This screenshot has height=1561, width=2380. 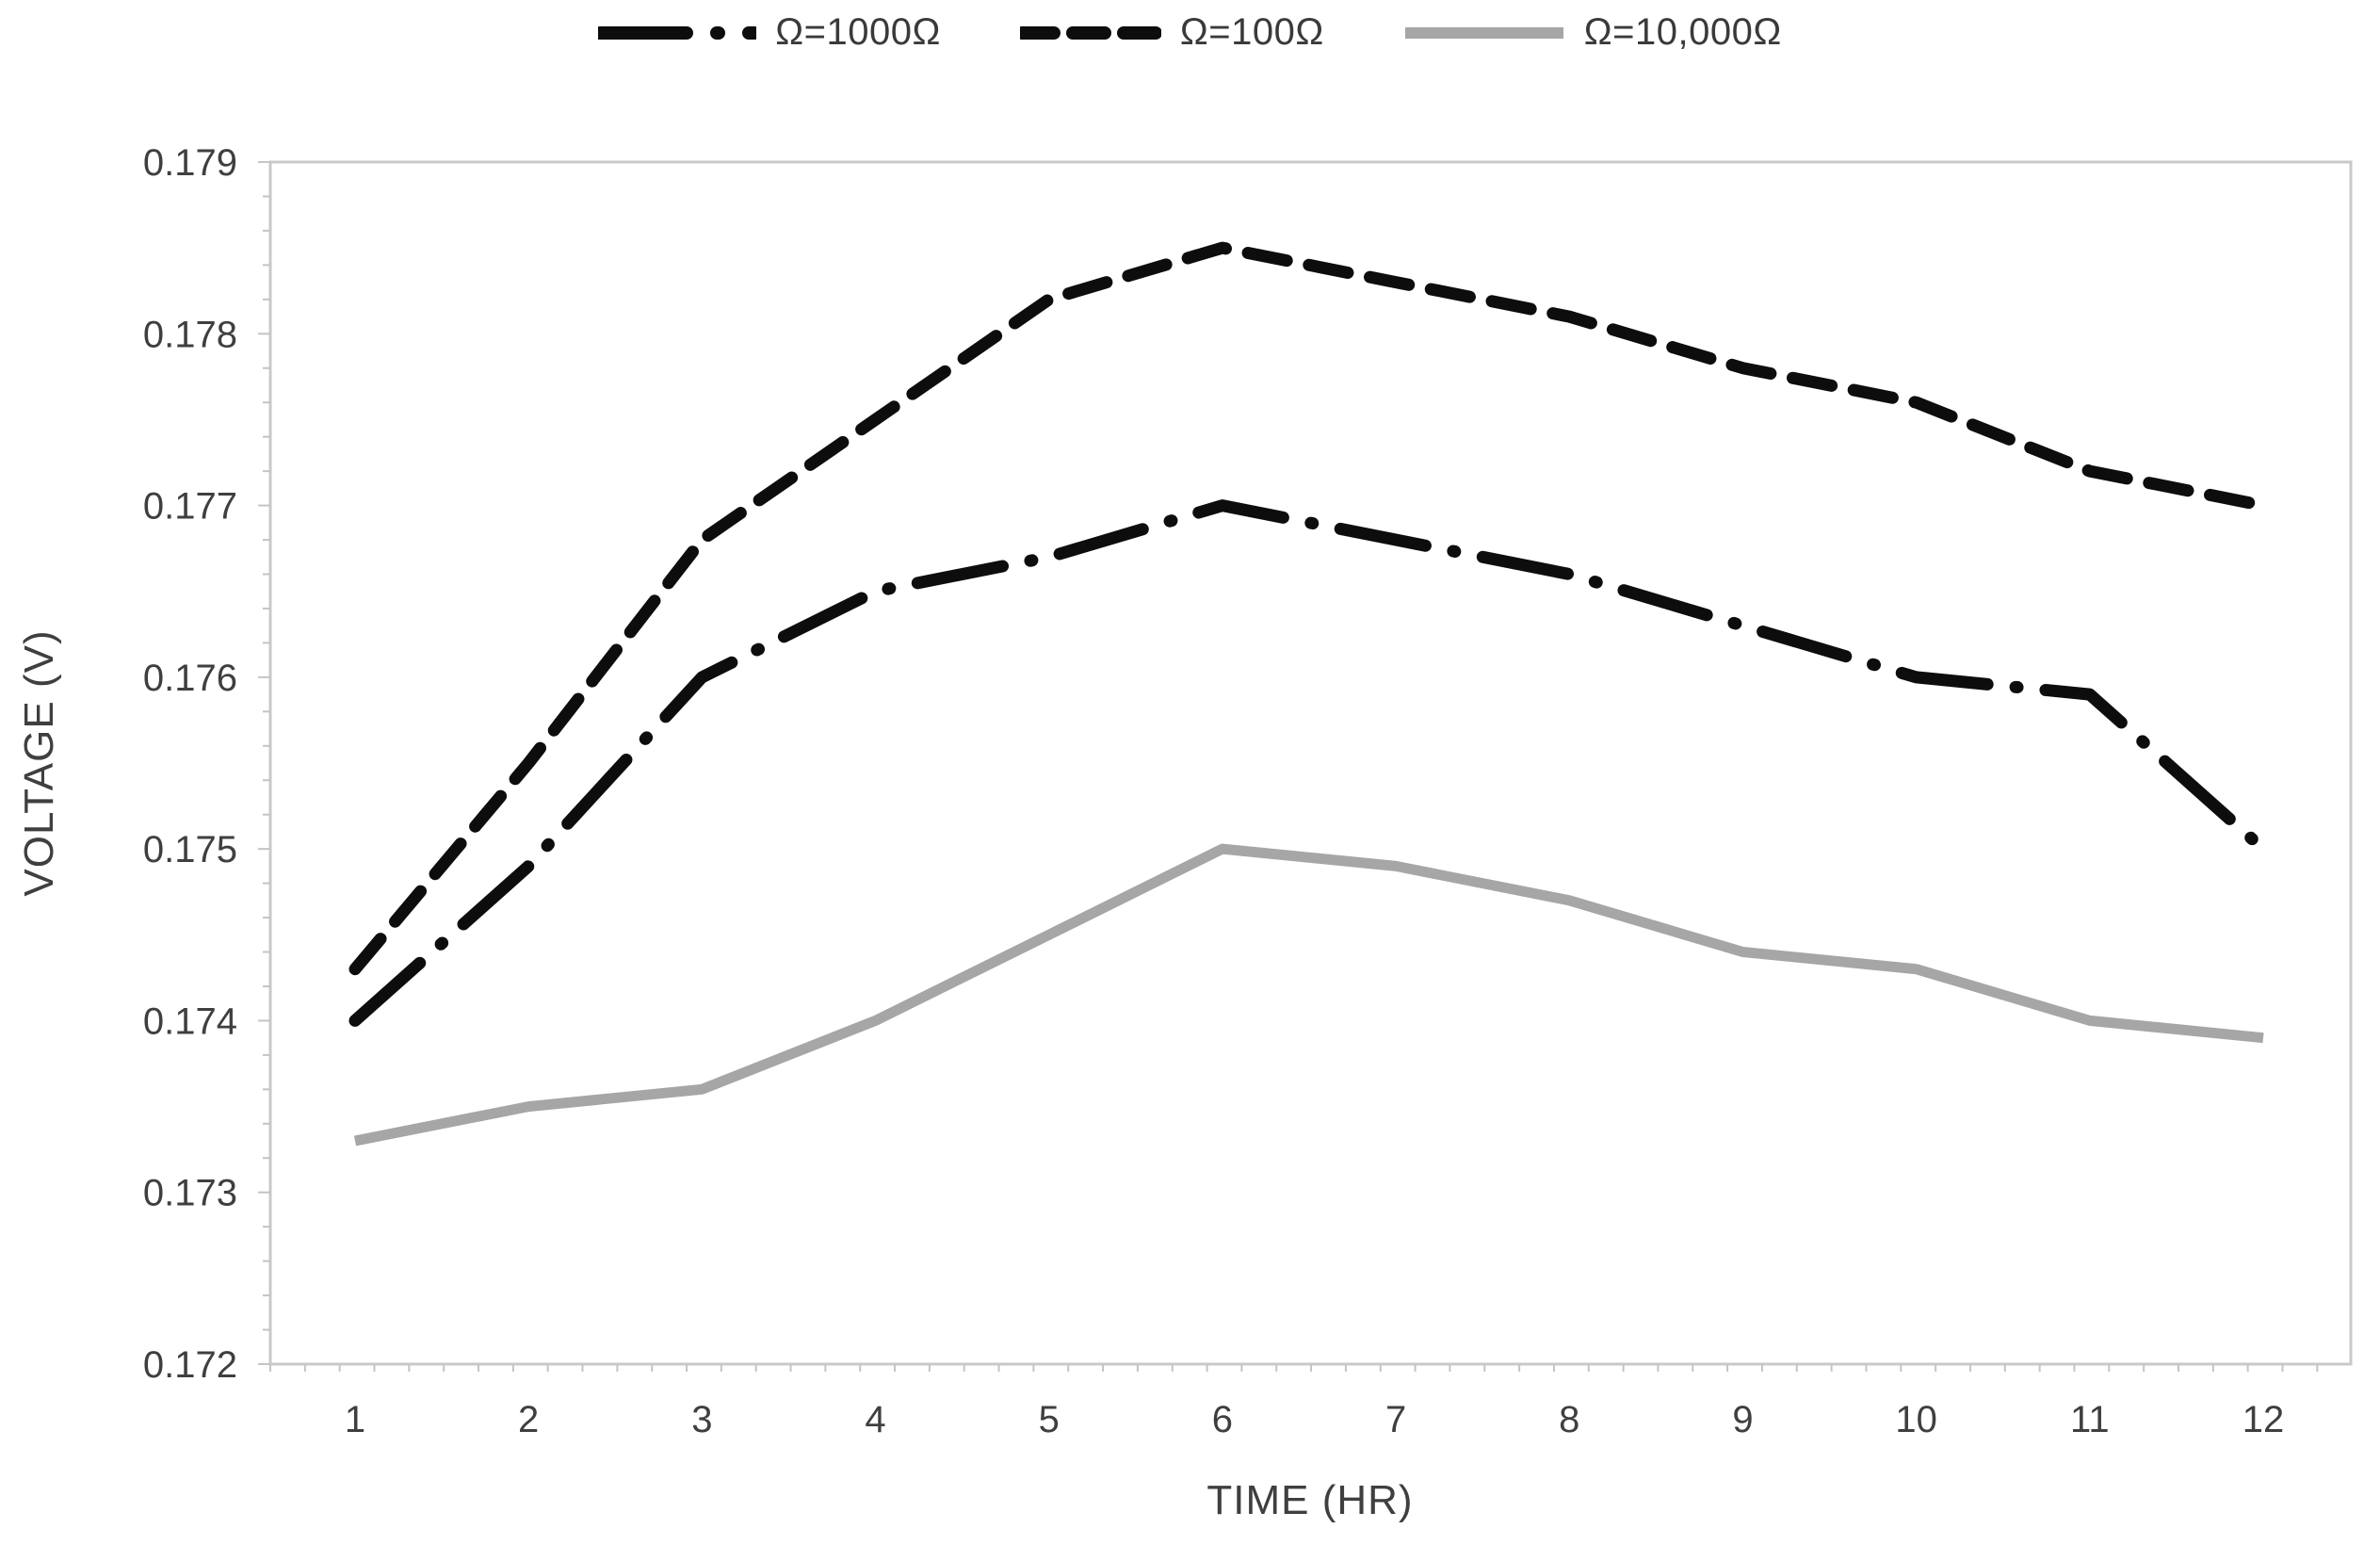 What do you see at coordinates (190, 507) in the screenshot?
I see `y-axis-tick-label: 0.177` at bounding box center [190, 507].